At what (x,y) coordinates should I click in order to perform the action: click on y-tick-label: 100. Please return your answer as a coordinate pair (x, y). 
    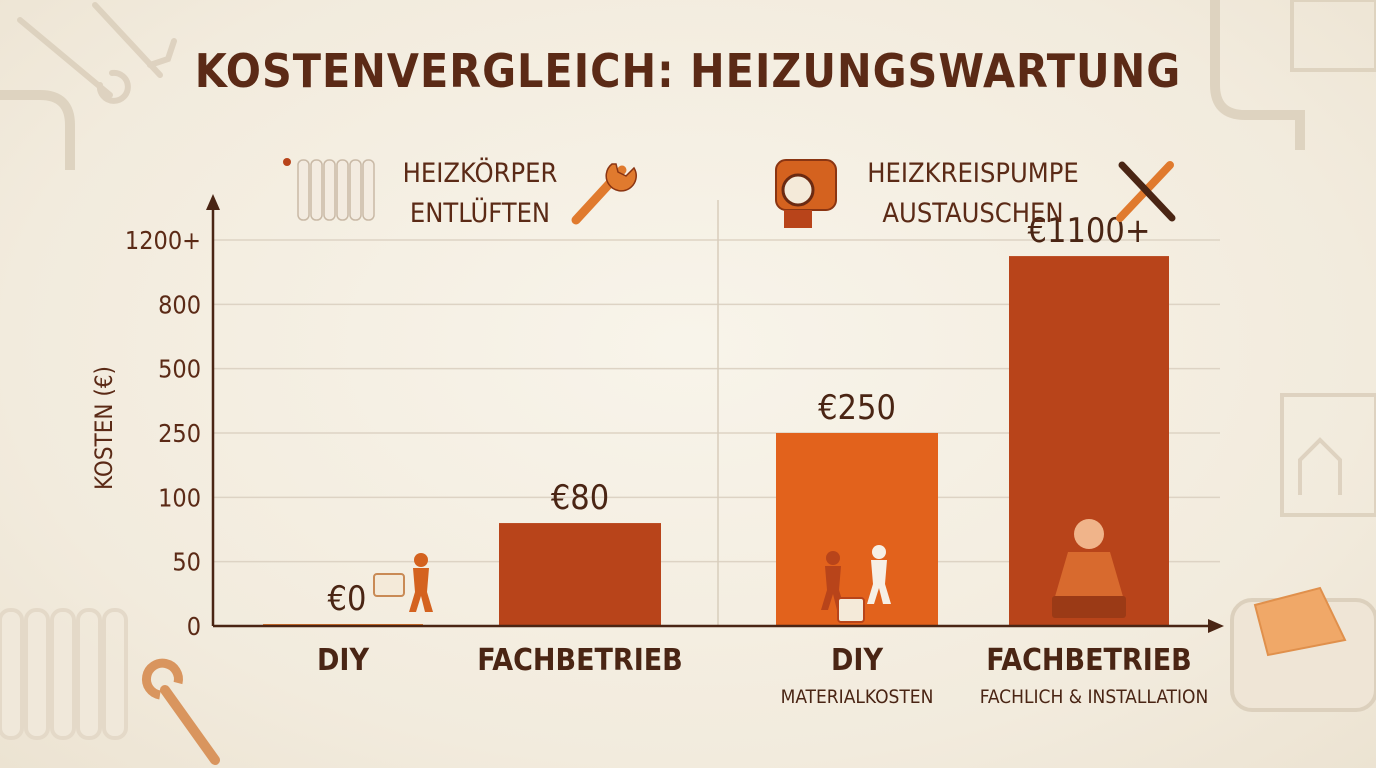
    Looking at the image, I should click on (179, 497).